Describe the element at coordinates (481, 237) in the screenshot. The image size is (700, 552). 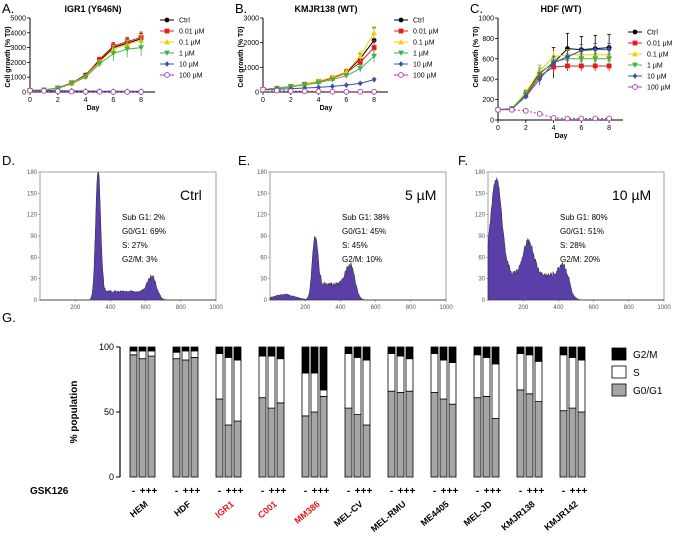
I see `y-tick-label: 90` at that location.